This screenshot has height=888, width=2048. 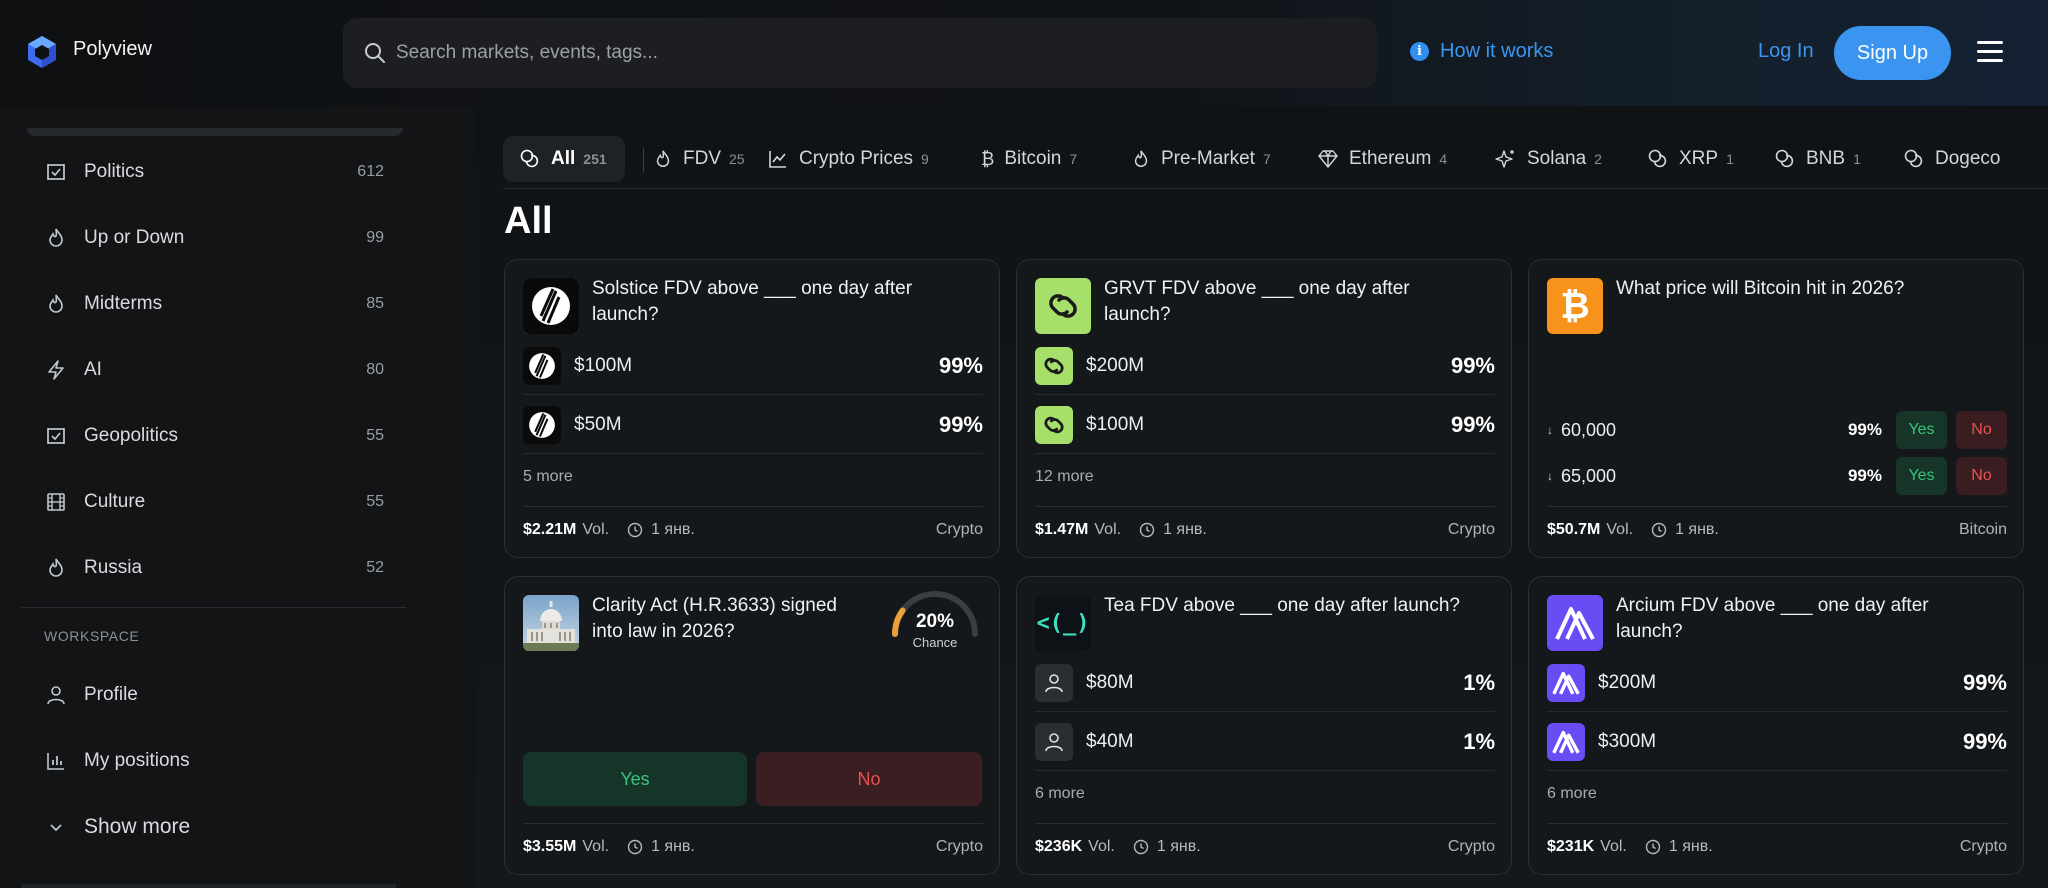 What do you see at coordinates (1982, 529) in the screenshot?
I see `category-label: Bitcoin` at bounding box center [1982, 529].